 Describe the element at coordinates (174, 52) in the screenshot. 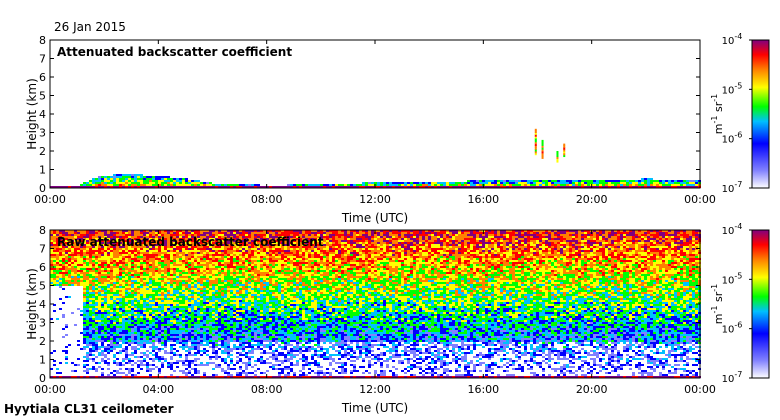

I see `panel-title: Attenuated backscatter coefficient` at that location.